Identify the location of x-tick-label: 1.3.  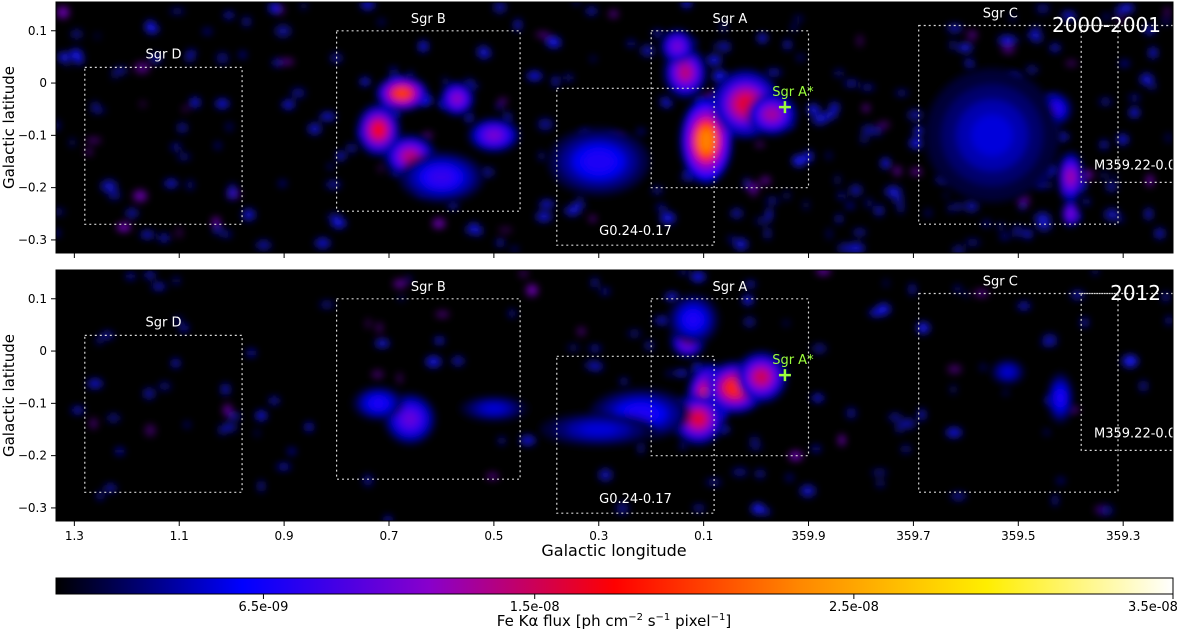
(74, 536).